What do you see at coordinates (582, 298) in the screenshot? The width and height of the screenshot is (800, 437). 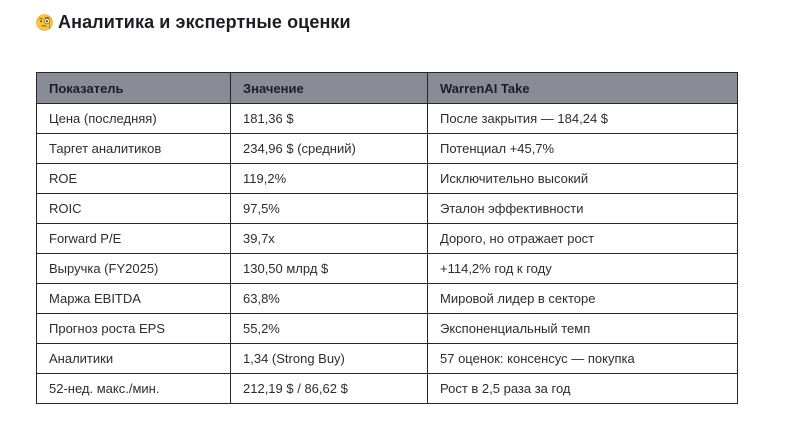 I see `cell-take: Мировой лидер в секторе` at bounding box center [582, 298].